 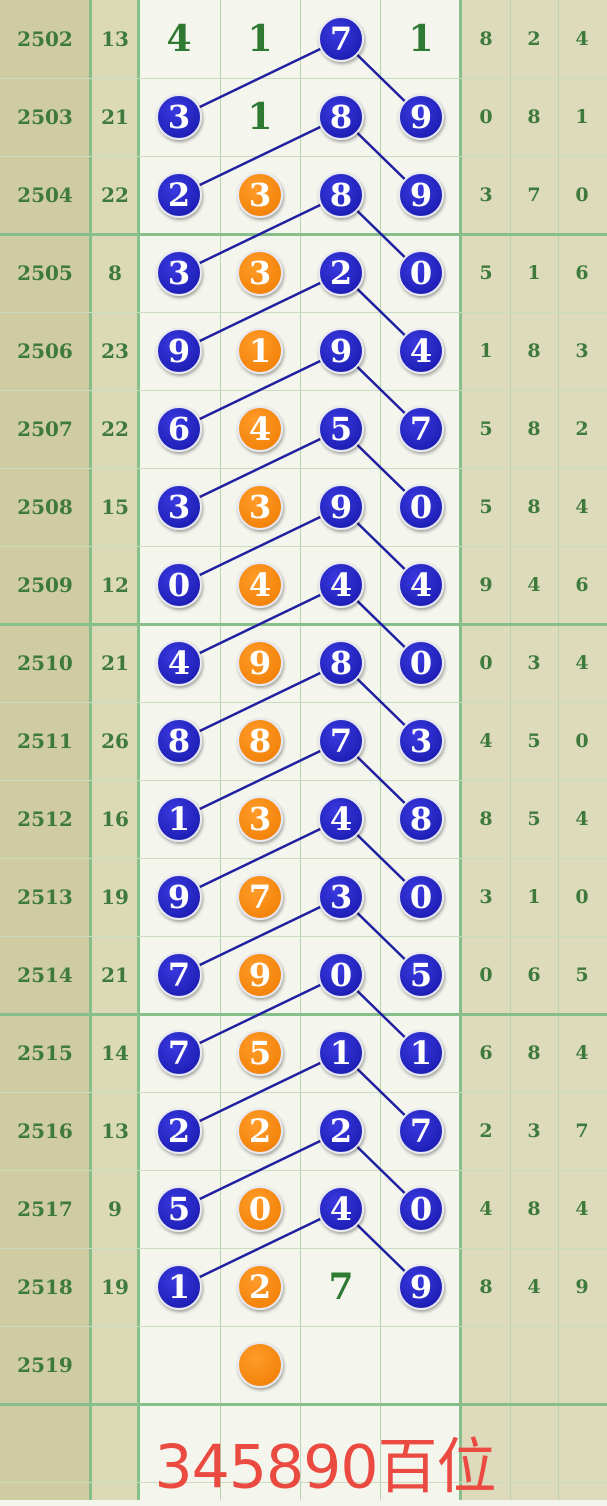 I want to click on period-number: 2502, so click(x=45, y=39).